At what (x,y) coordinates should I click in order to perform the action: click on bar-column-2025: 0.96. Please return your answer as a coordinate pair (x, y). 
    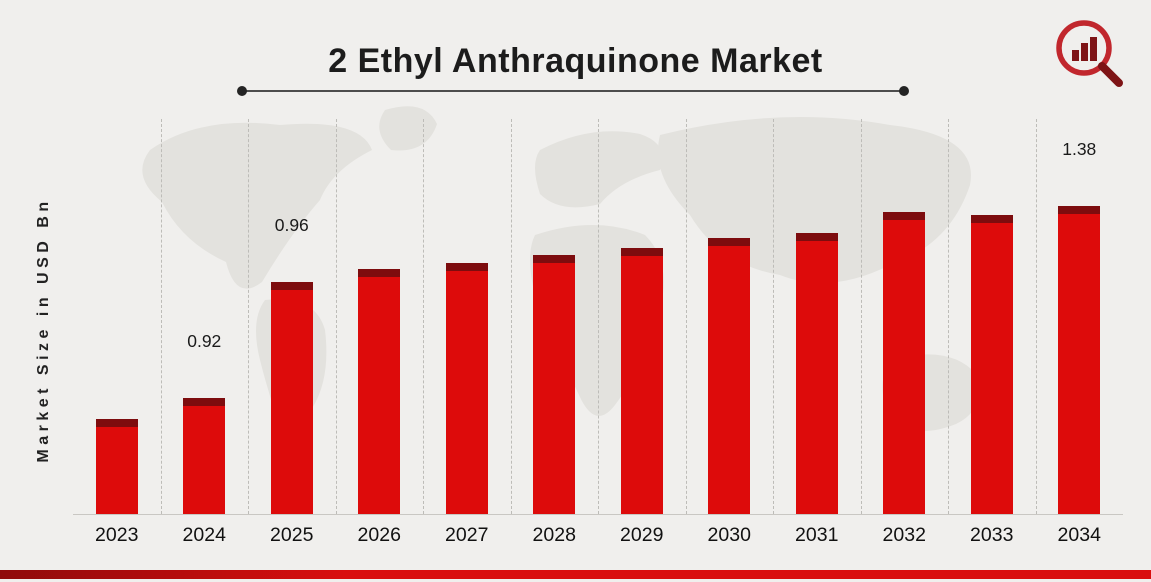
    Looking at the image, I should click on (292, 315).